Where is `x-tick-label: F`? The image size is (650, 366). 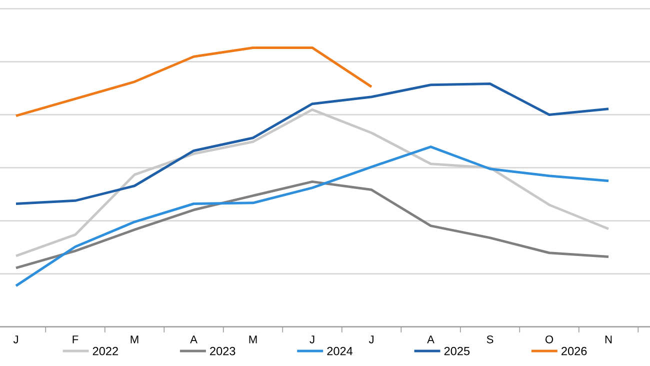 x-tick-label: F is located at coordinates (75, 340).